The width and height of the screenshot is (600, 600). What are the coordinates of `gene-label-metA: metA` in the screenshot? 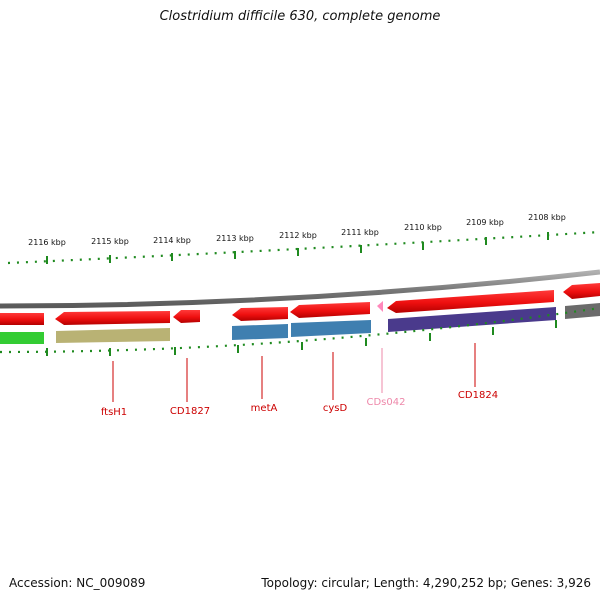 It's located at (264, 408).